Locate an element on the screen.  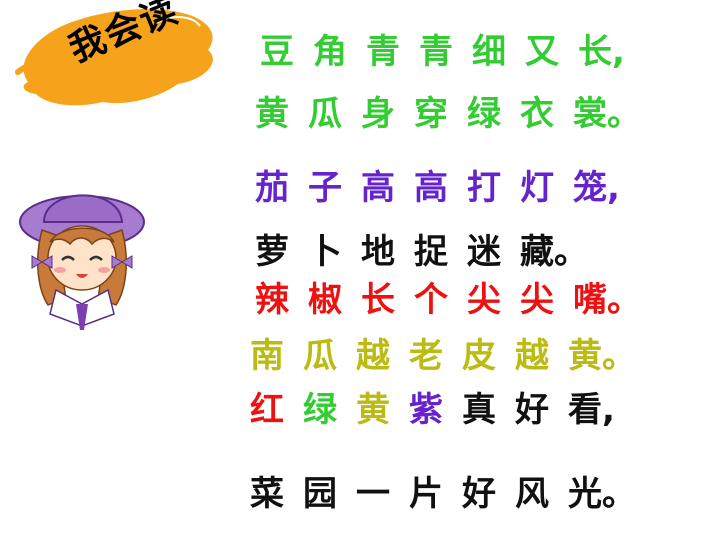
poem-char: 迷 is located at coordinates (484, 252).